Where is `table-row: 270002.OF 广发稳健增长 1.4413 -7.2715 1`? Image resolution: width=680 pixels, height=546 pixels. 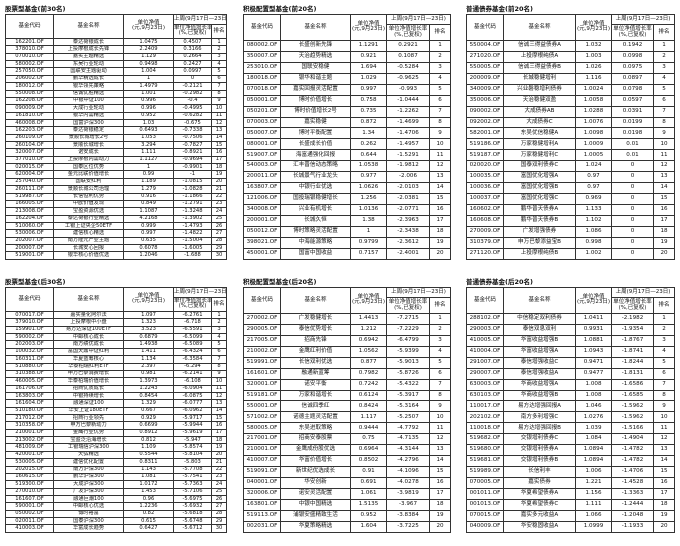
table-row: 270002.OF 广发稳健增长 1.4413 -7.2715 1 is located at coordinates (347, 318).